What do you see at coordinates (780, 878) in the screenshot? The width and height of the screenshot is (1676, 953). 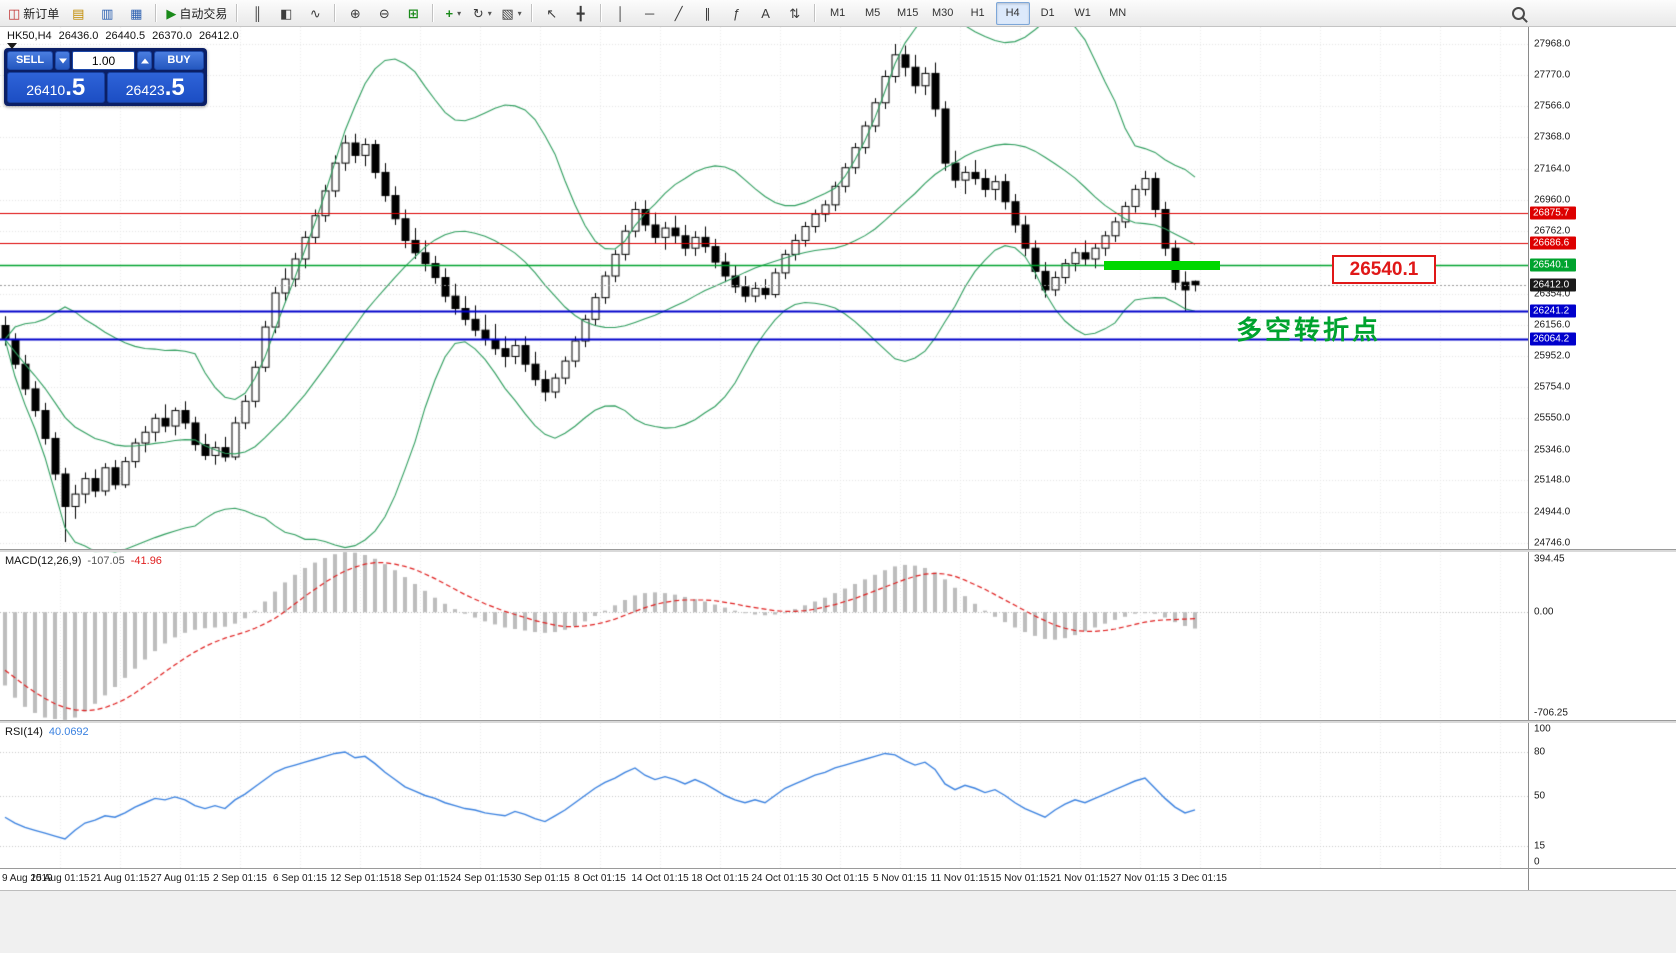 I see `time-label: 24 Oct 01:15` at bounding box center [780, 878].